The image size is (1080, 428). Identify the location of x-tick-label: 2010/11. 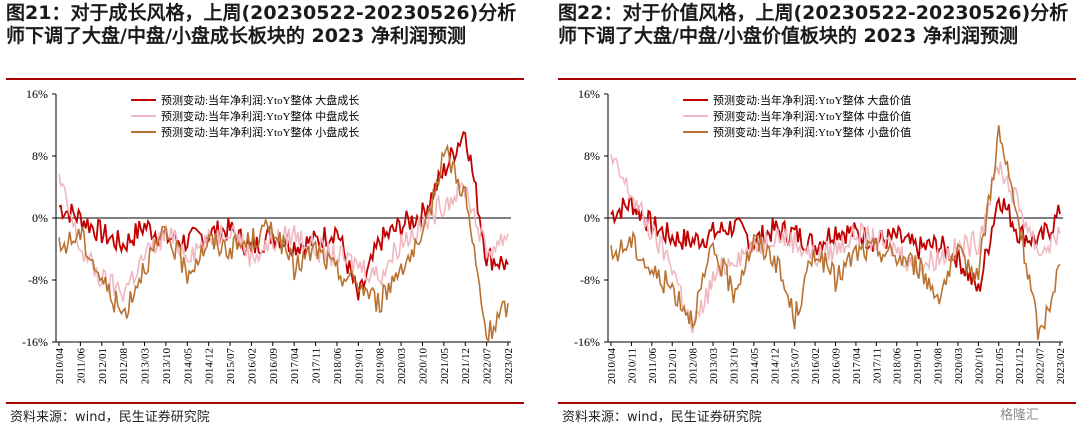
(632, 366).